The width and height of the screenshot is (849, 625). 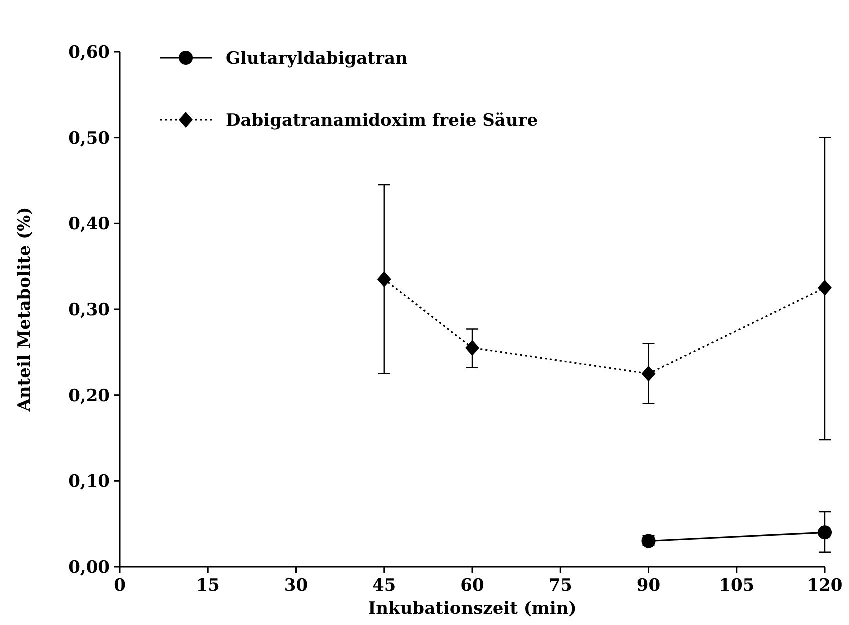 What do you see at coordinates (317, 59) in the screenshot?
I see `legend-label: Glutaryldabigatran` at bounding box center [317, 59].